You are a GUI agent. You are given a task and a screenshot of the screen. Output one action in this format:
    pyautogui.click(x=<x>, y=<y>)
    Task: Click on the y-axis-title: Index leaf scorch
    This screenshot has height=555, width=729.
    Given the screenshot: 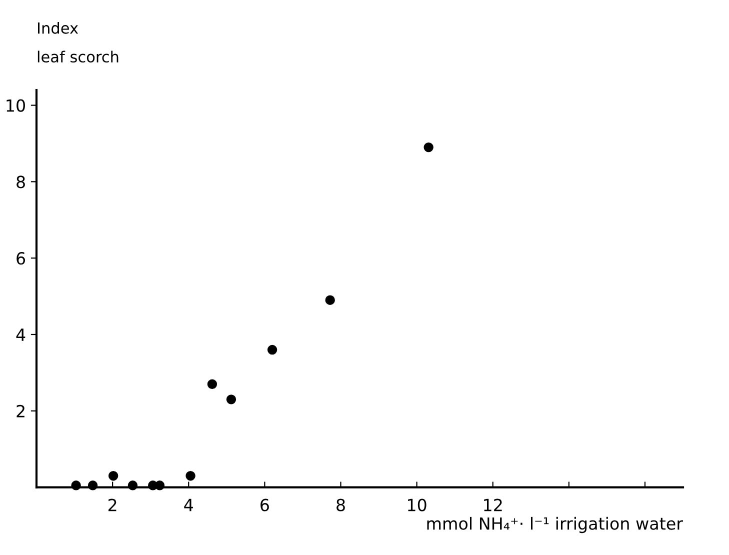 What is the action you would take?
    pyautogui.click(x=78, y=42)
    